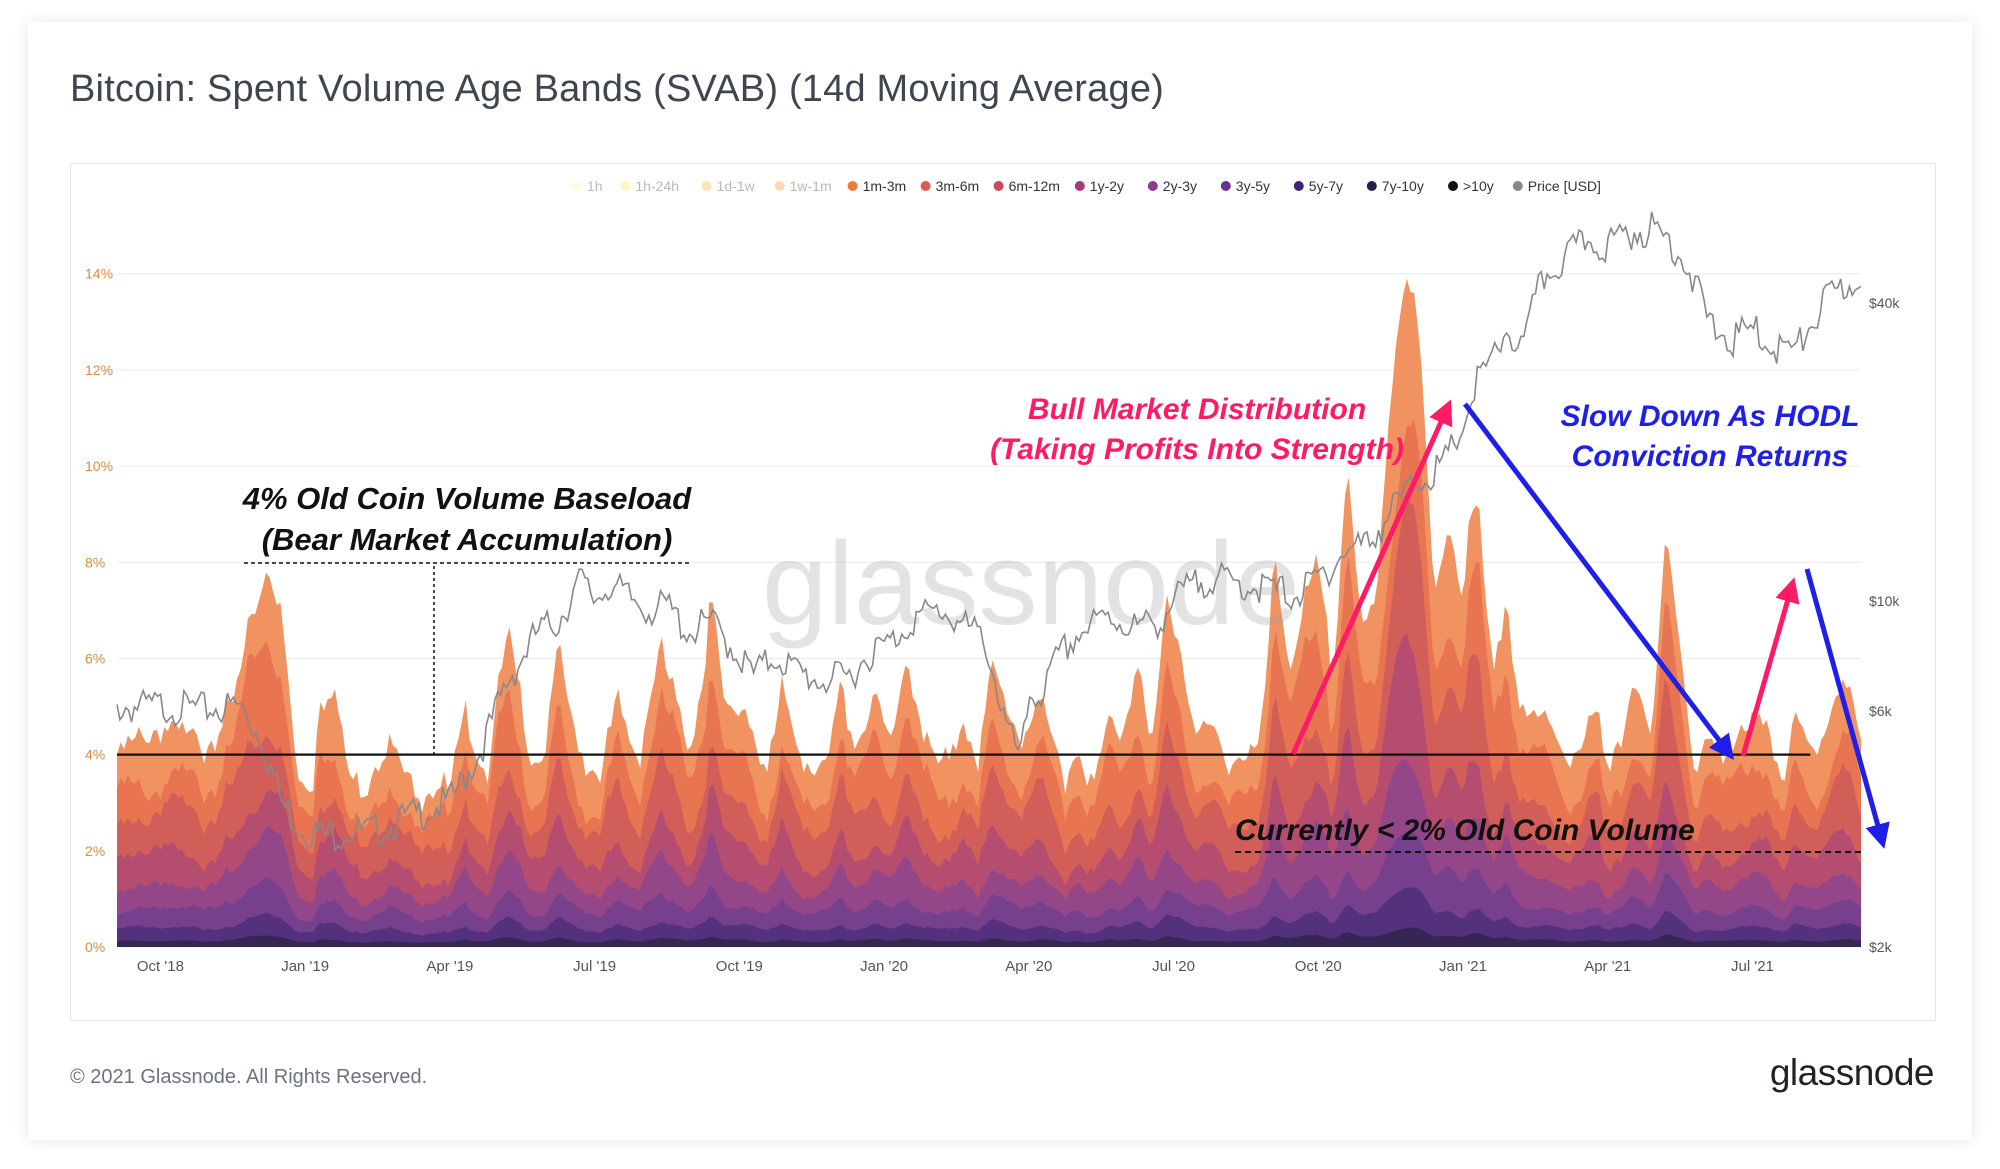  I want to click on x-tick-label: Apr '20, so click(1028, 966).